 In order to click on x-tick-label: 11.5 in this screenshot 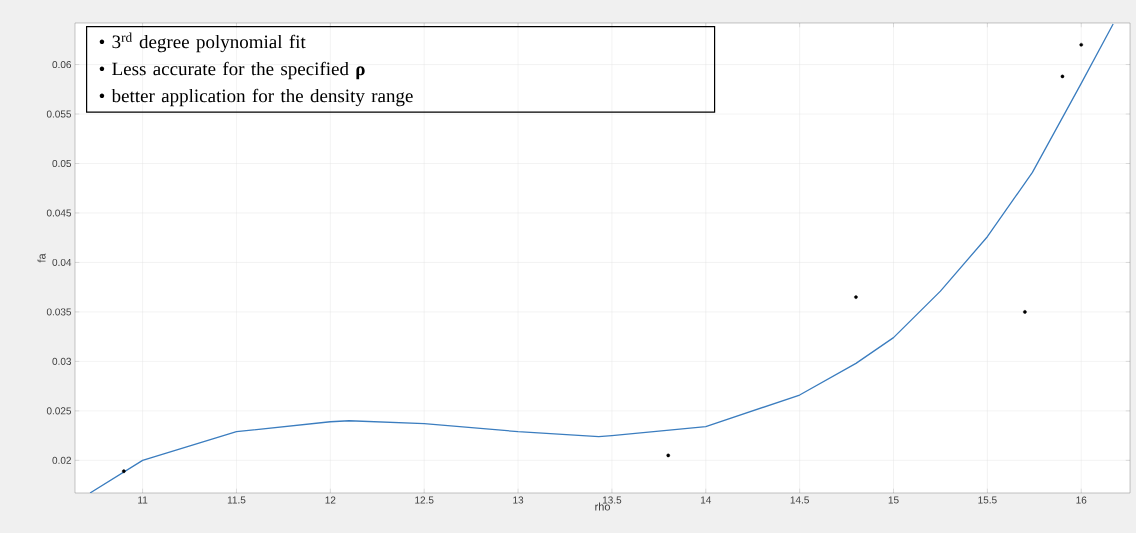, I will do `click(236, 500)`.